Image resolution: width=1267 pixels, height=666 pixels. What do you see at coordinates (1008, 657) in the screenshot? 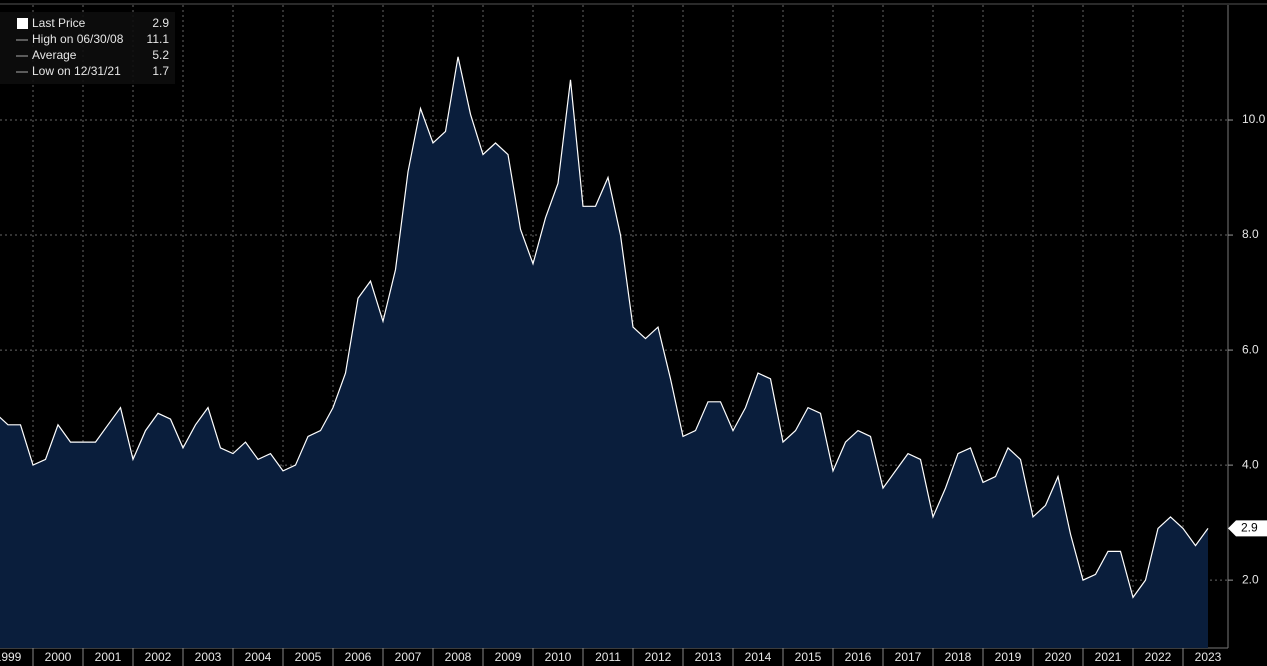
I see `x-tick-label: 2019` at bounding box center [1008, 657].